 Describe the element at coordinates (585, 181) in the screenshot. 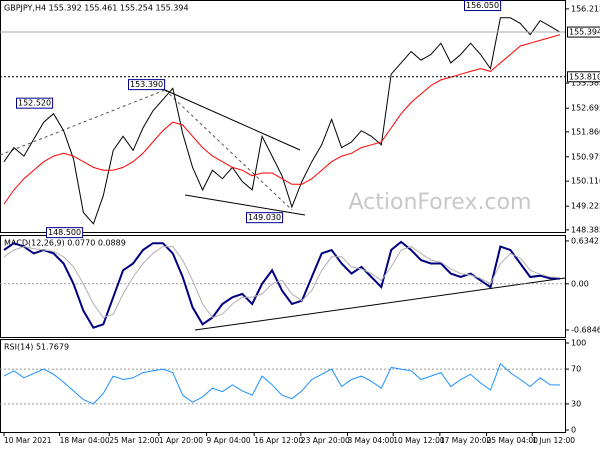

I see `y-tick-label: 150.110` at that location.